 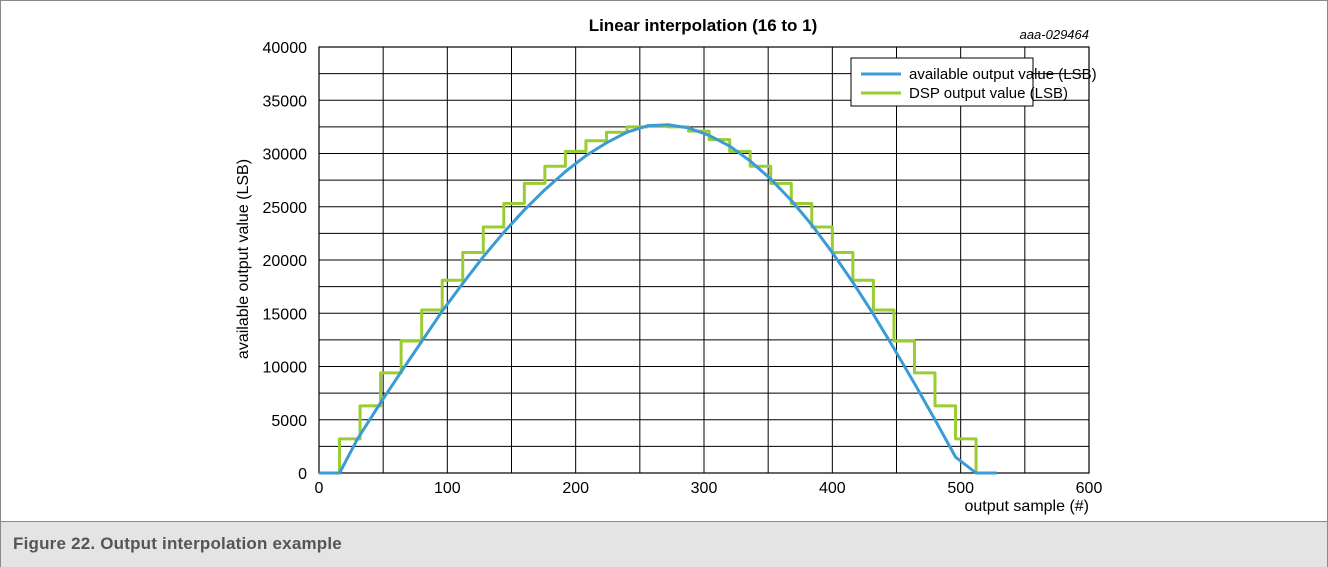 I want to click on x-tick-label: 300, so click(x=704, y=488).